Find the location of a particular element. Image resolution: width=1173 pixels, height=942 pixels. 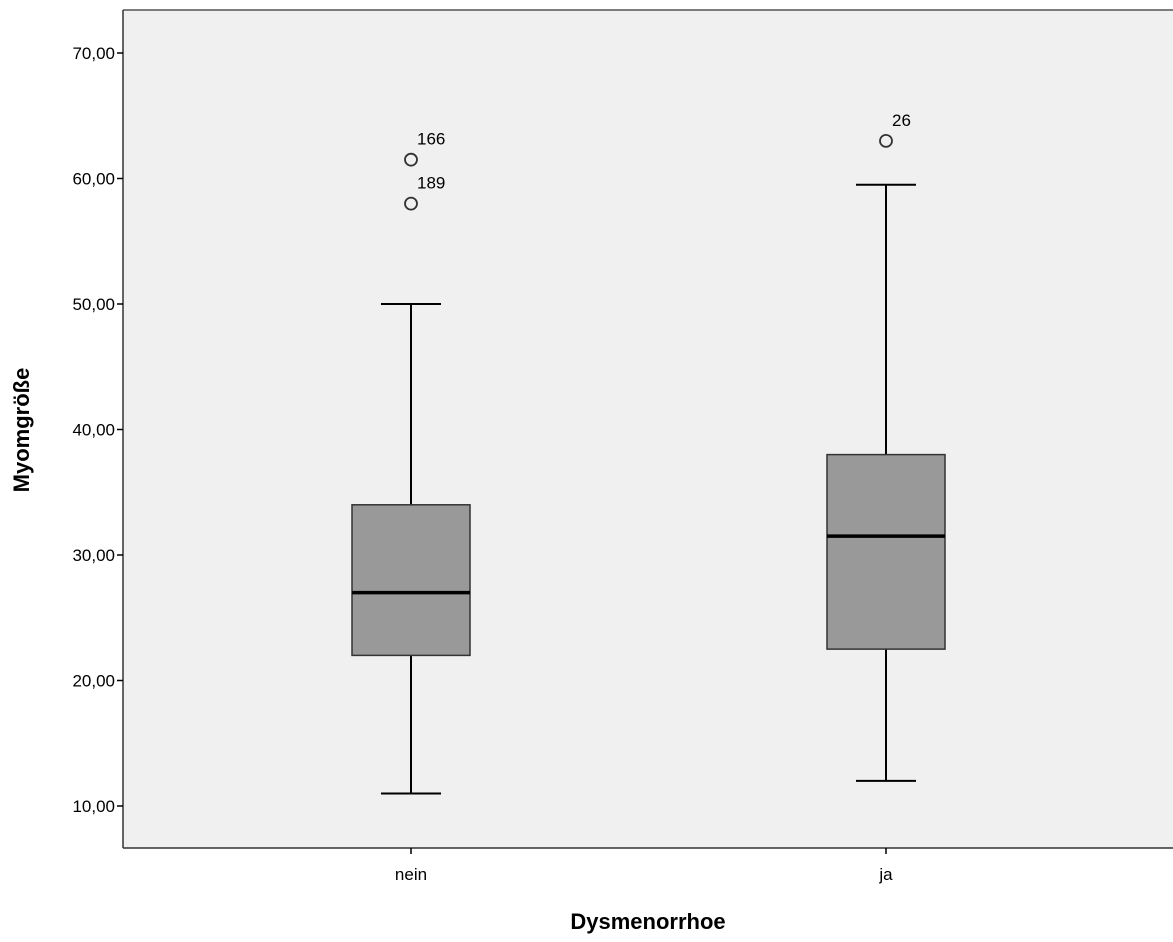

y-axis: 10,00 20,00 30,00 40,00 50,00 60,00 70,00 is located at coordinates (97, 430).